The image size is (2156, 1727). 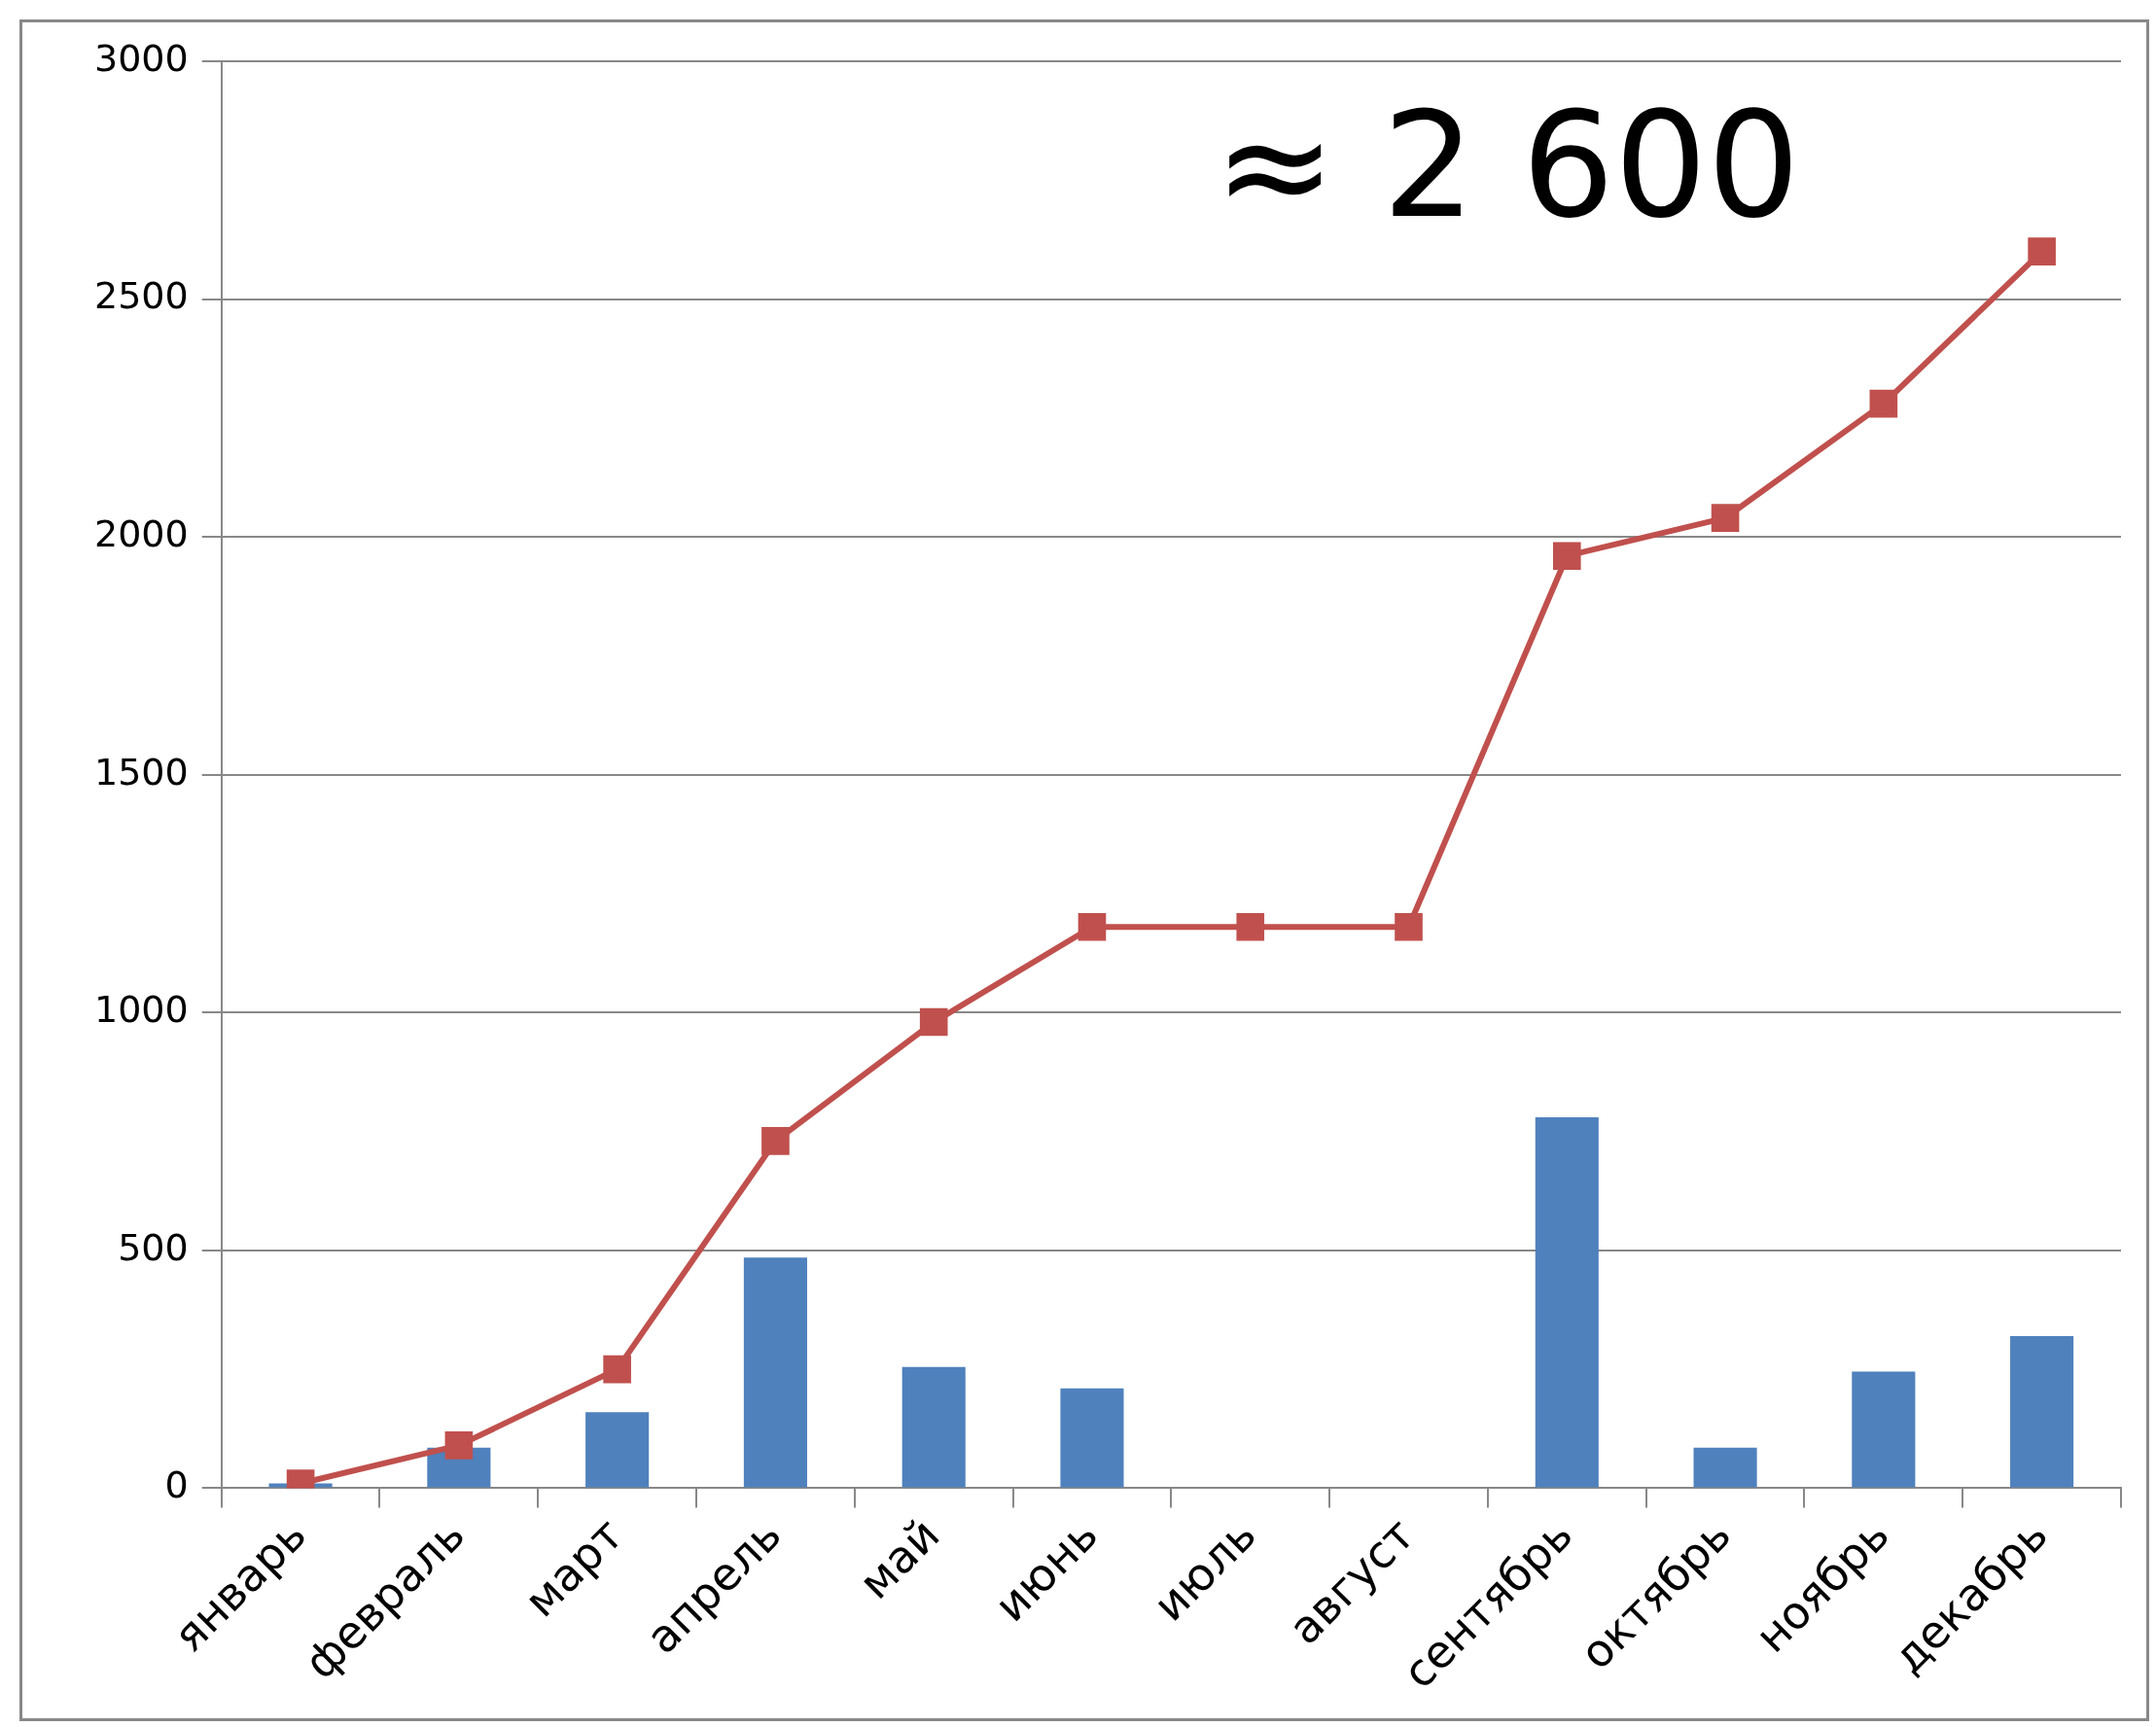 What do you see at coordinates (141, 1010) in the screenshot?
I see `y-tick-label: 1000` at bounding box center [141, 1010].